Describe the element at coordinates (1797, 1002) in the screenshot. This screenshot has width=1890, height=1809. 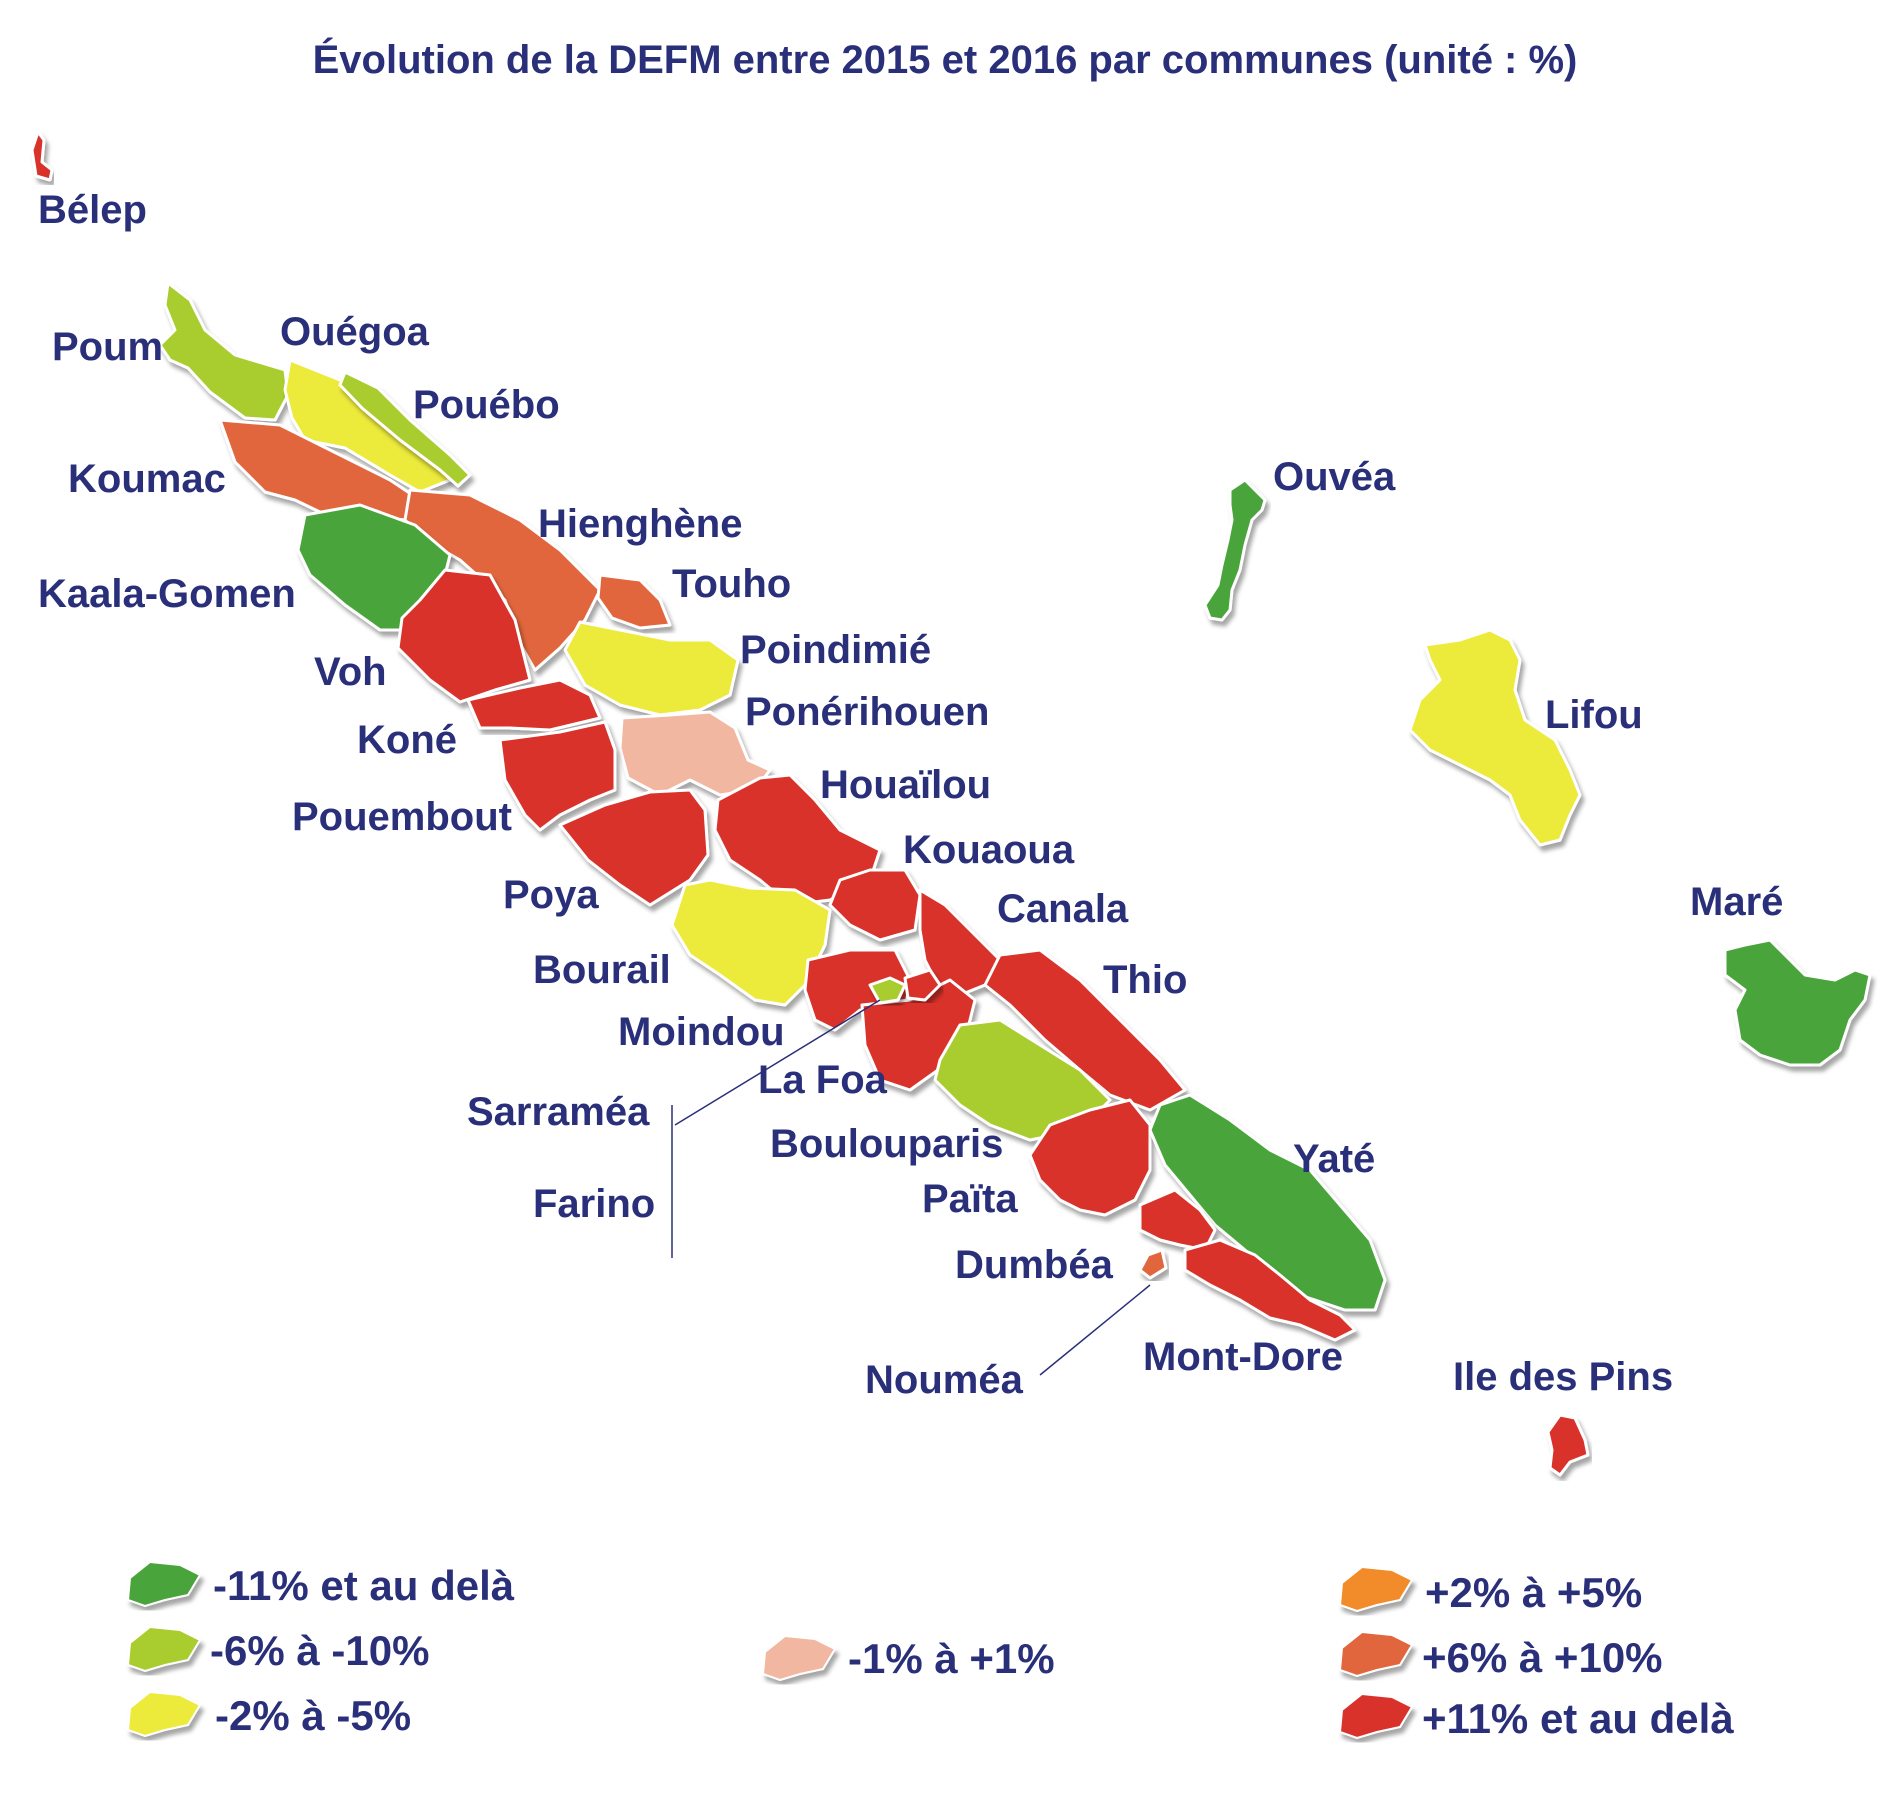
I see `commune-mare` at that location.